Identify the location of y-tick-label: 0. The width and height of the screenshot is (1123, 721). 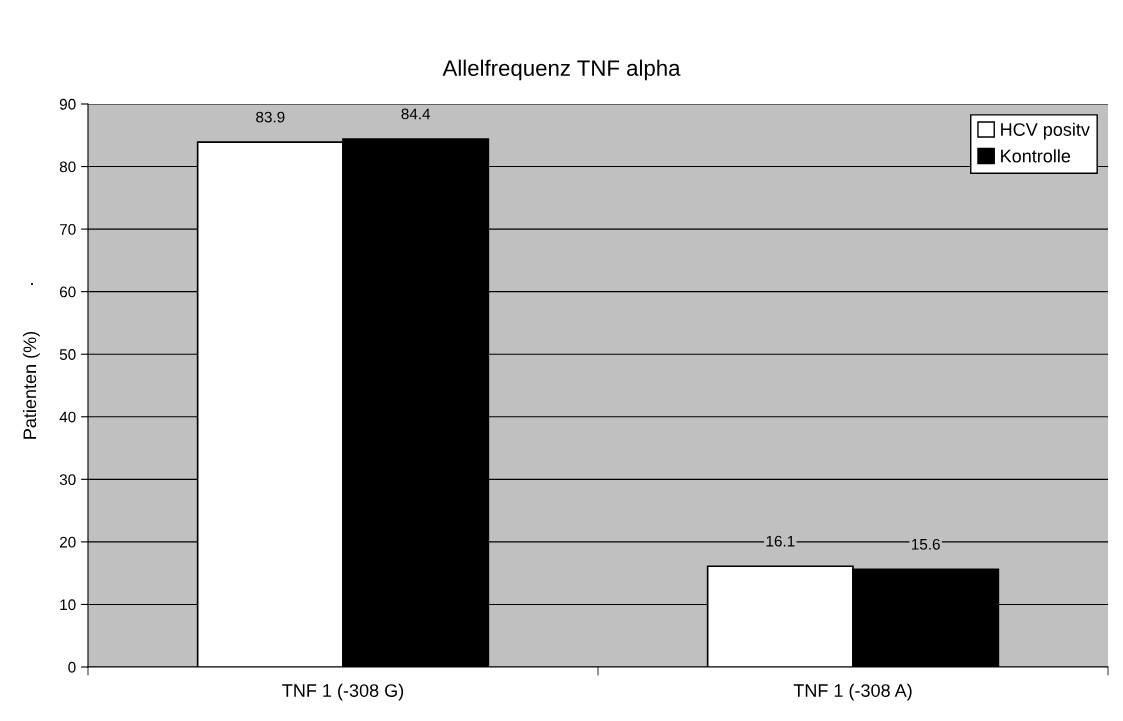
(72, 667).